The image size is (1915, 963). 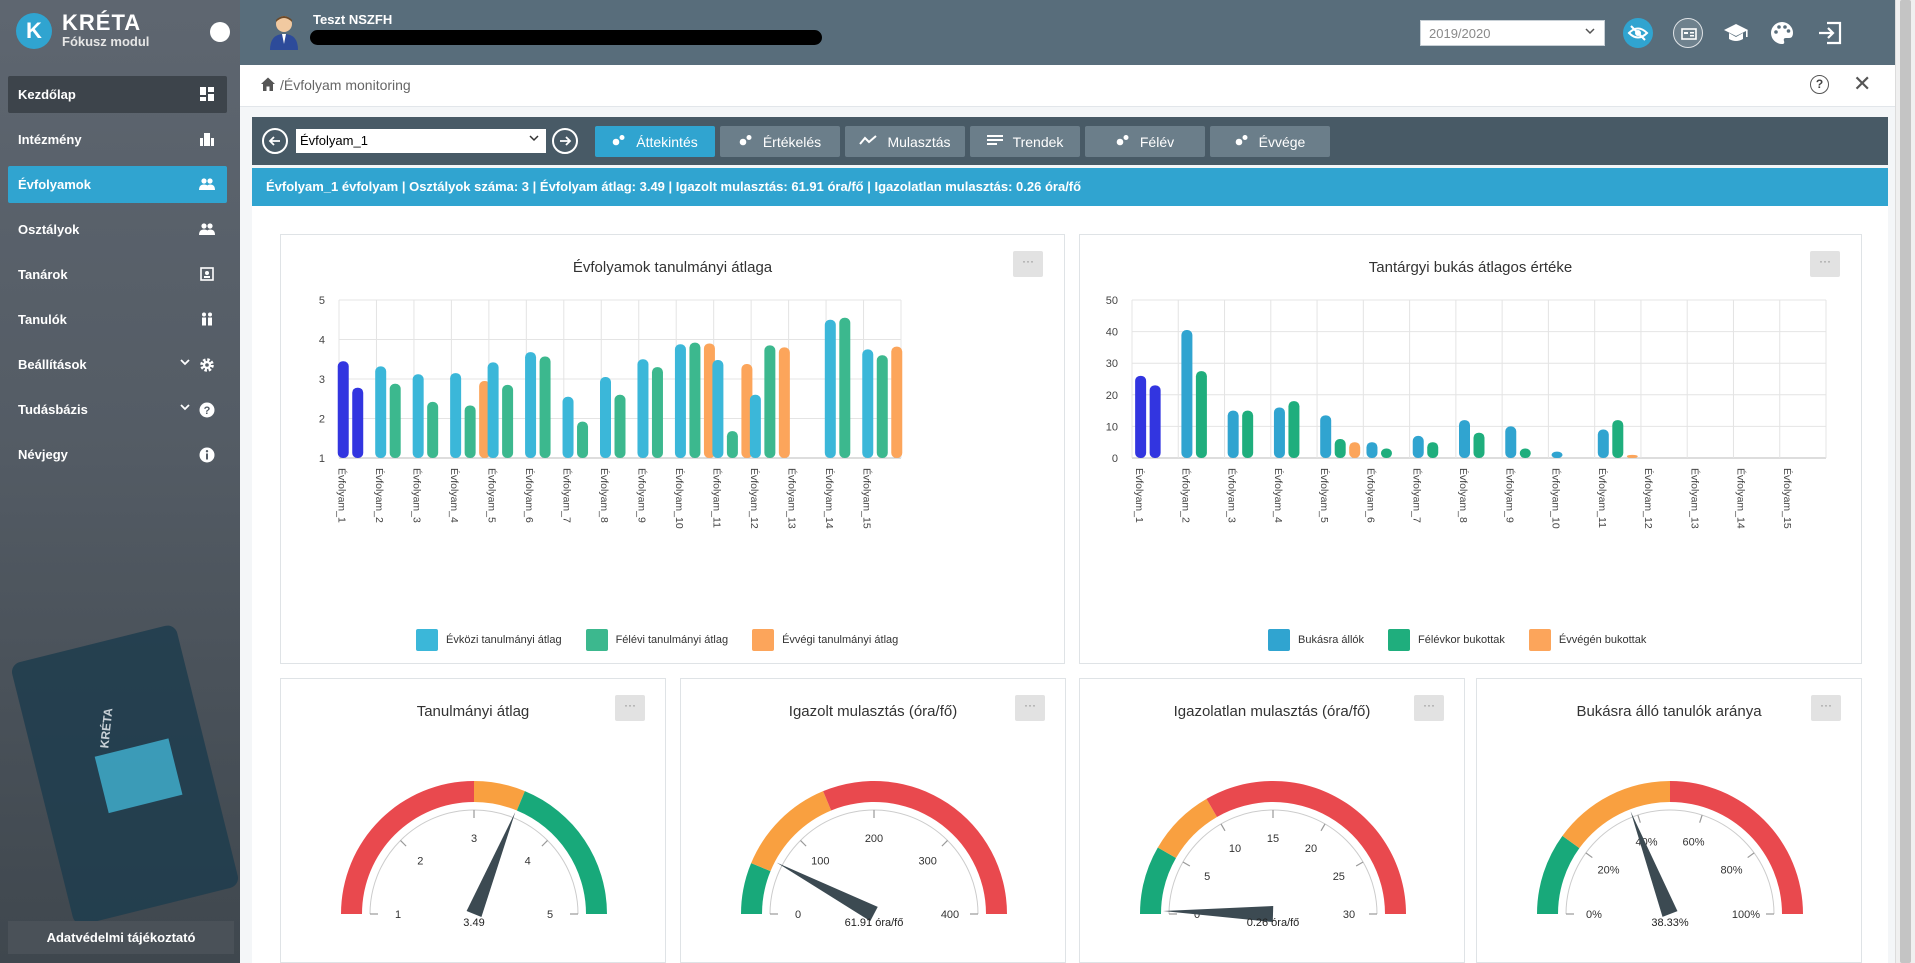 I want to click on sidebar-item-intezmeny: Intézmény, so click(x=117, y=139).